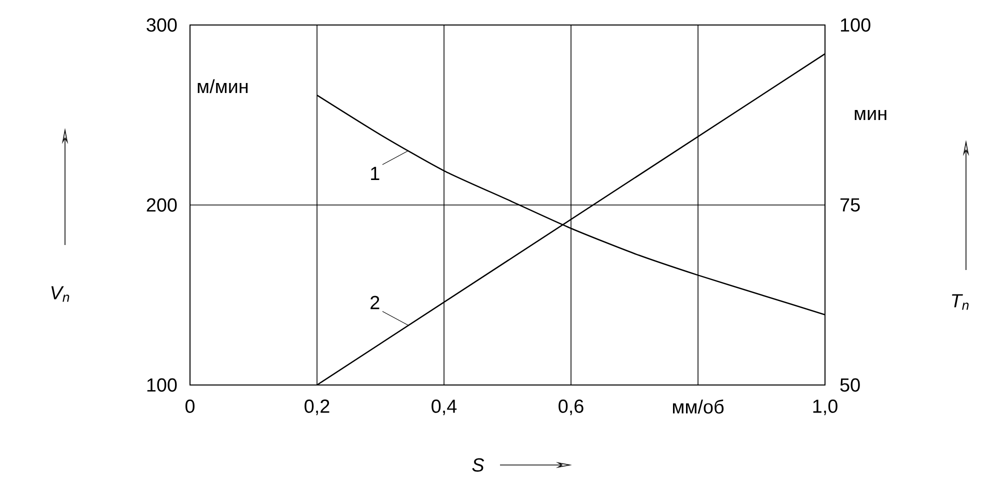  Describe the element at coordinates (960, 302) in the screenshot. I see `y2-axis-title: T$_{n}$` at that location.